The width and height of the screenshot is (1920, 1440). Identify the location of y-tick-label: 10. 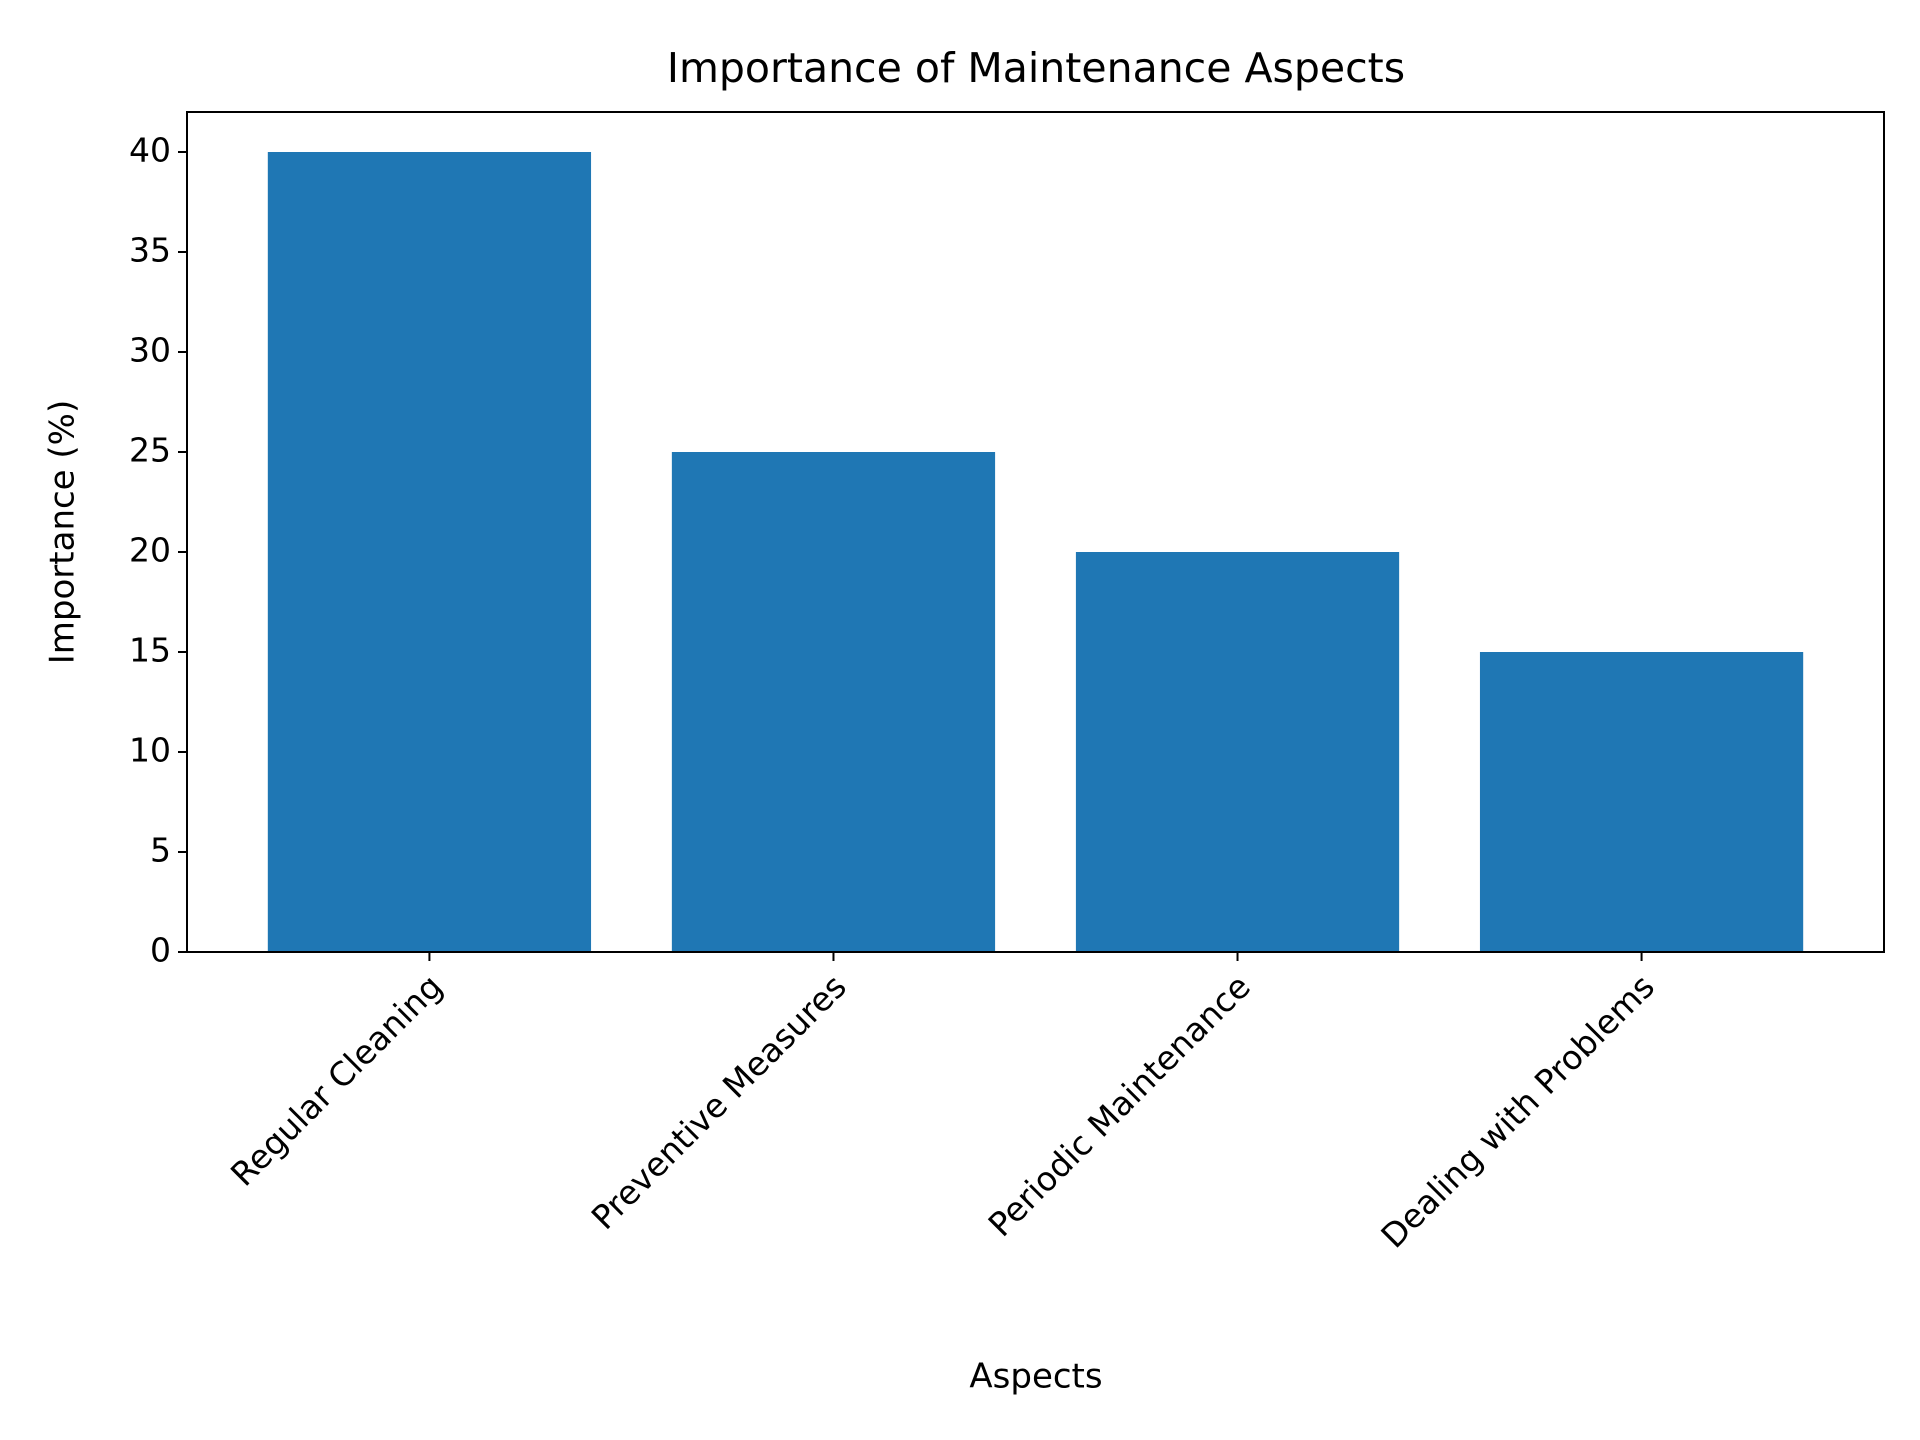
(150, 750).